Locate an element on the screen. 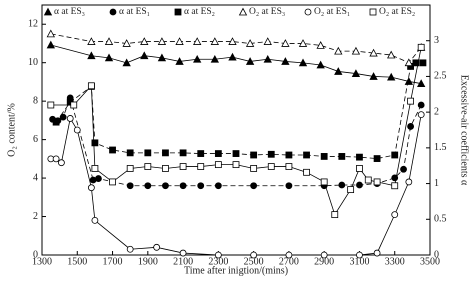 The image size is (474, 284). y2-tick-label: 3 is located at coordinates (436, 40).